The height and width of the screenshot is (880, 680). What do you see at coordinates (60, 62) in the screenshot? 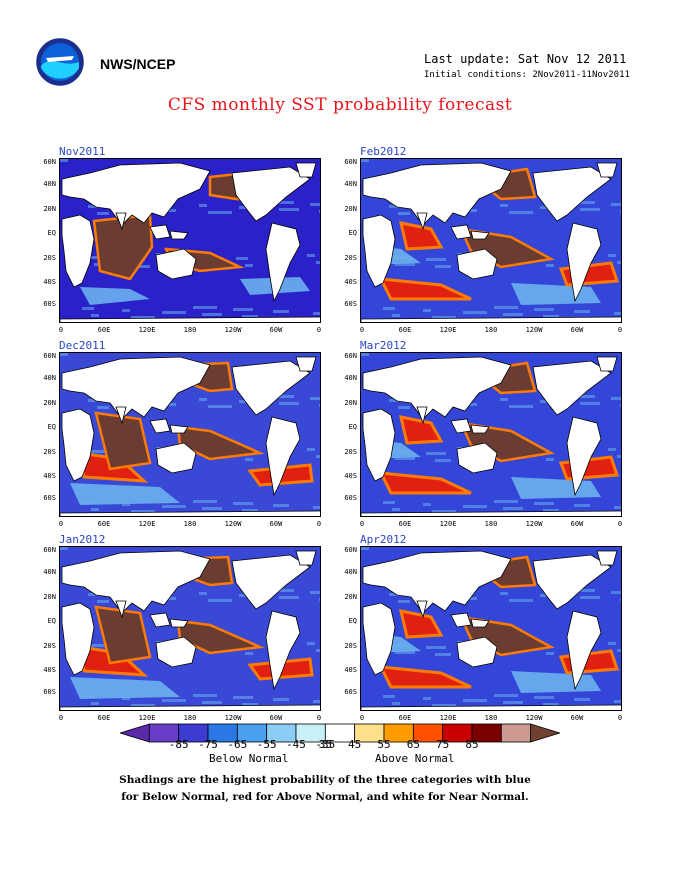
I see `noaa-logo` at bounding box center [60, 62].